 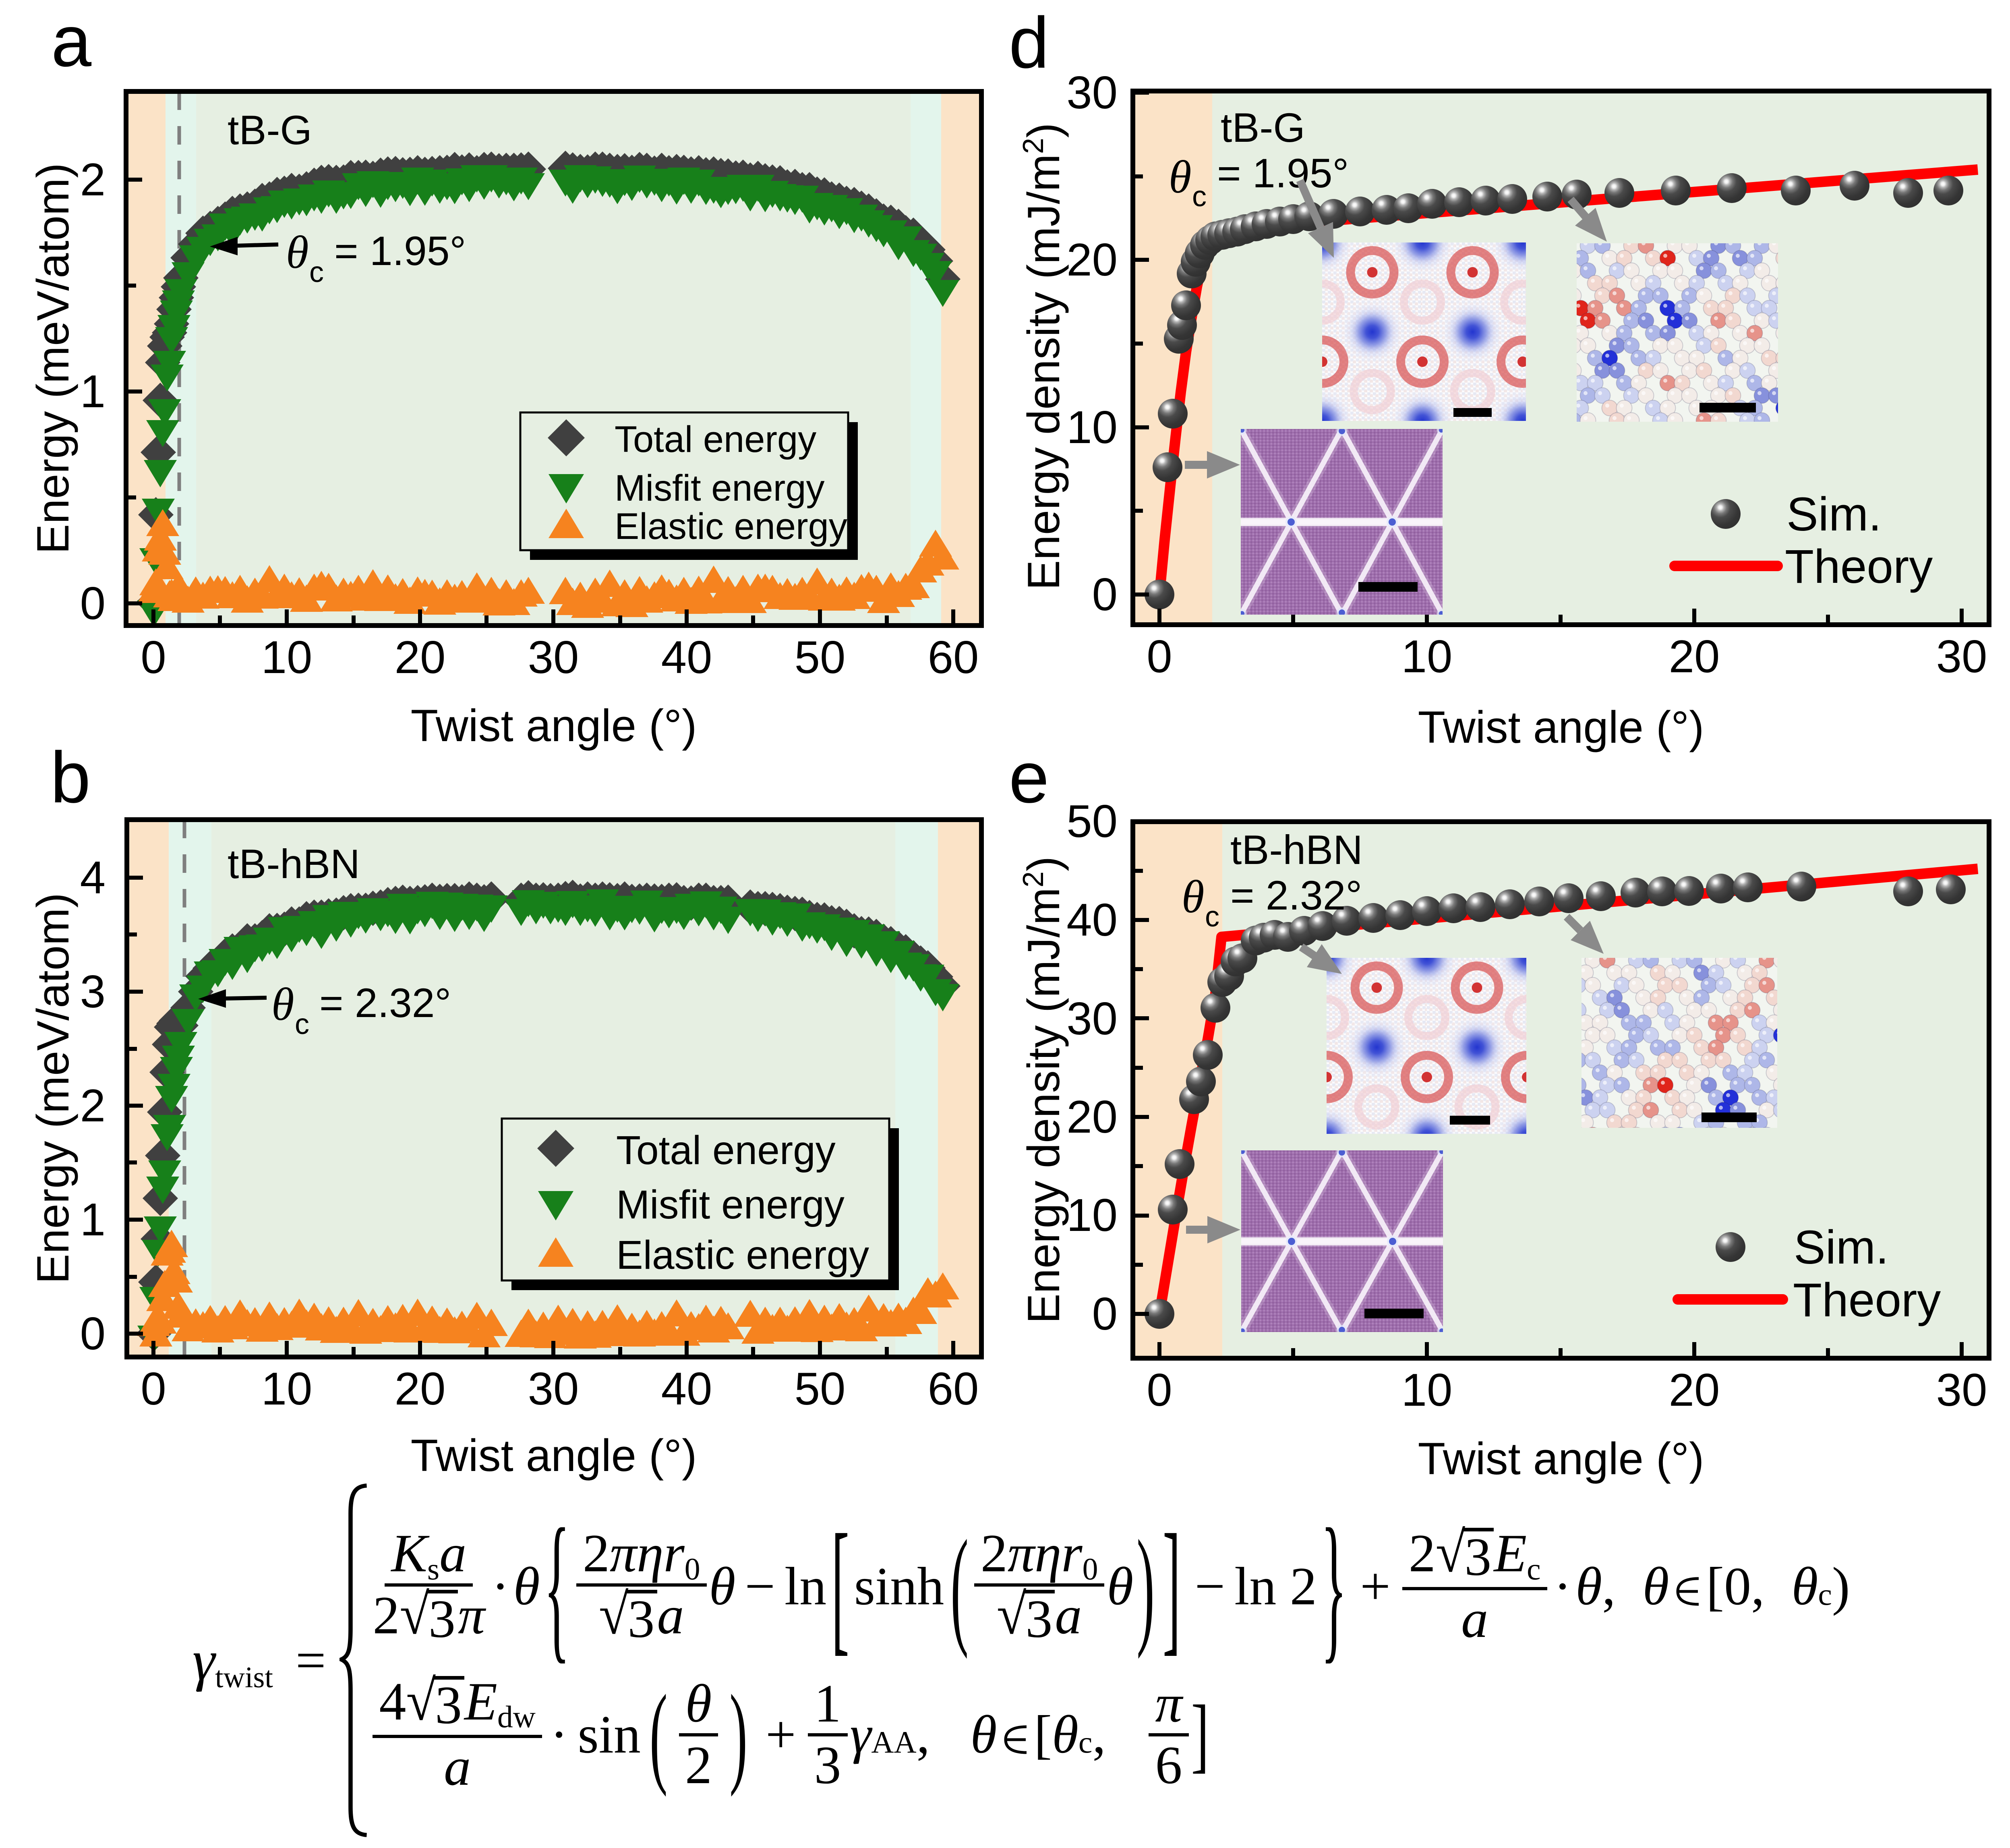 What do you see at coordinates (1029, 42) in the screenshot?
I see `svg-text: d` at bounding box center [1029, 42].